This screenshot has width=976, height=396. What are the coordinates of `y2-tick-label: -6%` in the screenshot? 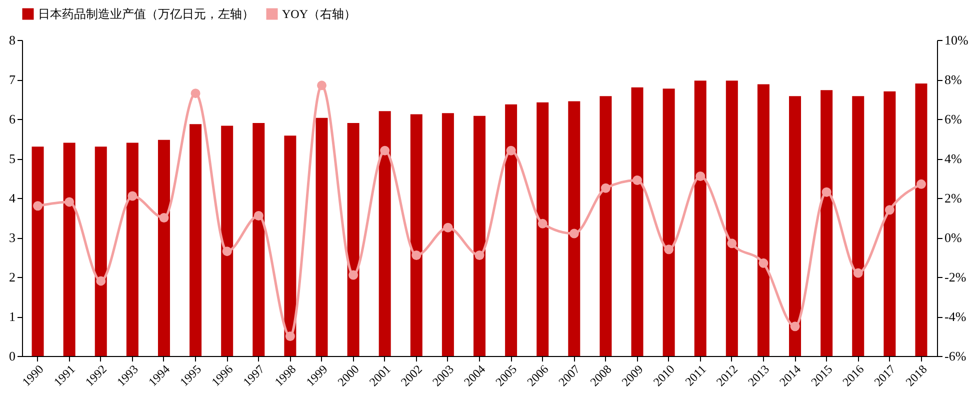 It's located at (955, 356).